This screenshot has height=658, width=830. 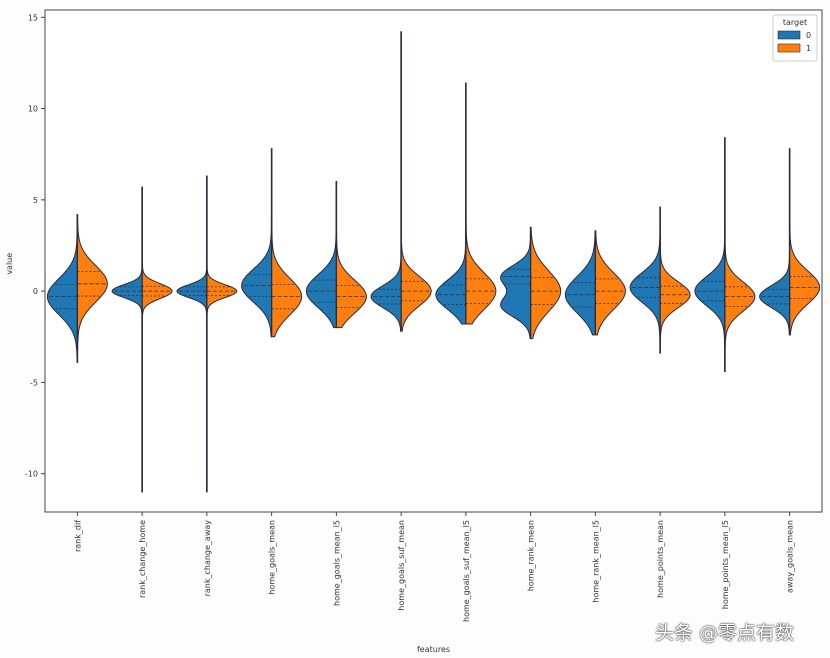 I want to click on violin-home_goals_suf_mean, so click(x=401, y=181).